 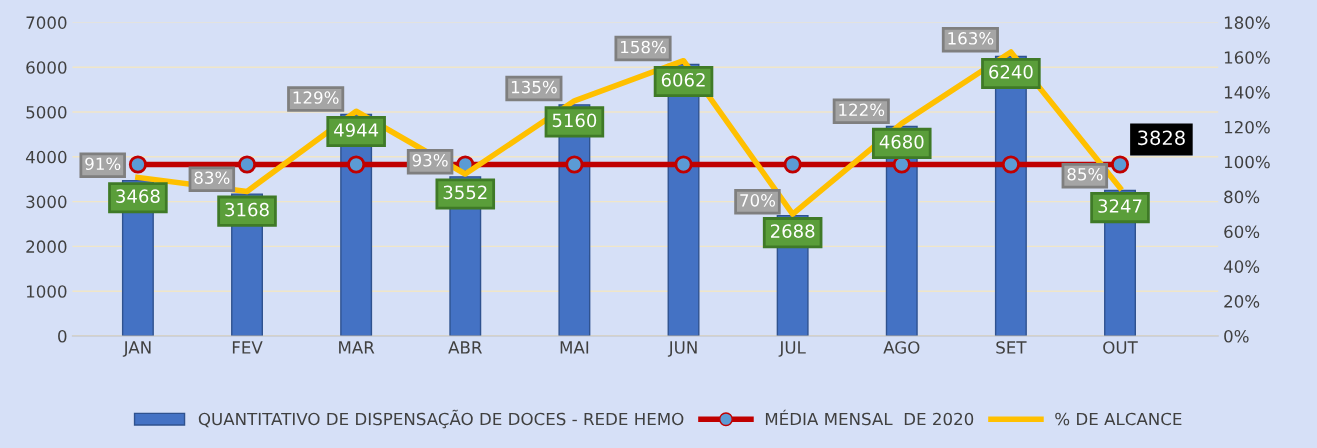 What do you see at coordinates (869, 417) in the screenshot?
I see `legend-label: MÉDIA MENSAL DE 2020` at bounding box center [869, 417].